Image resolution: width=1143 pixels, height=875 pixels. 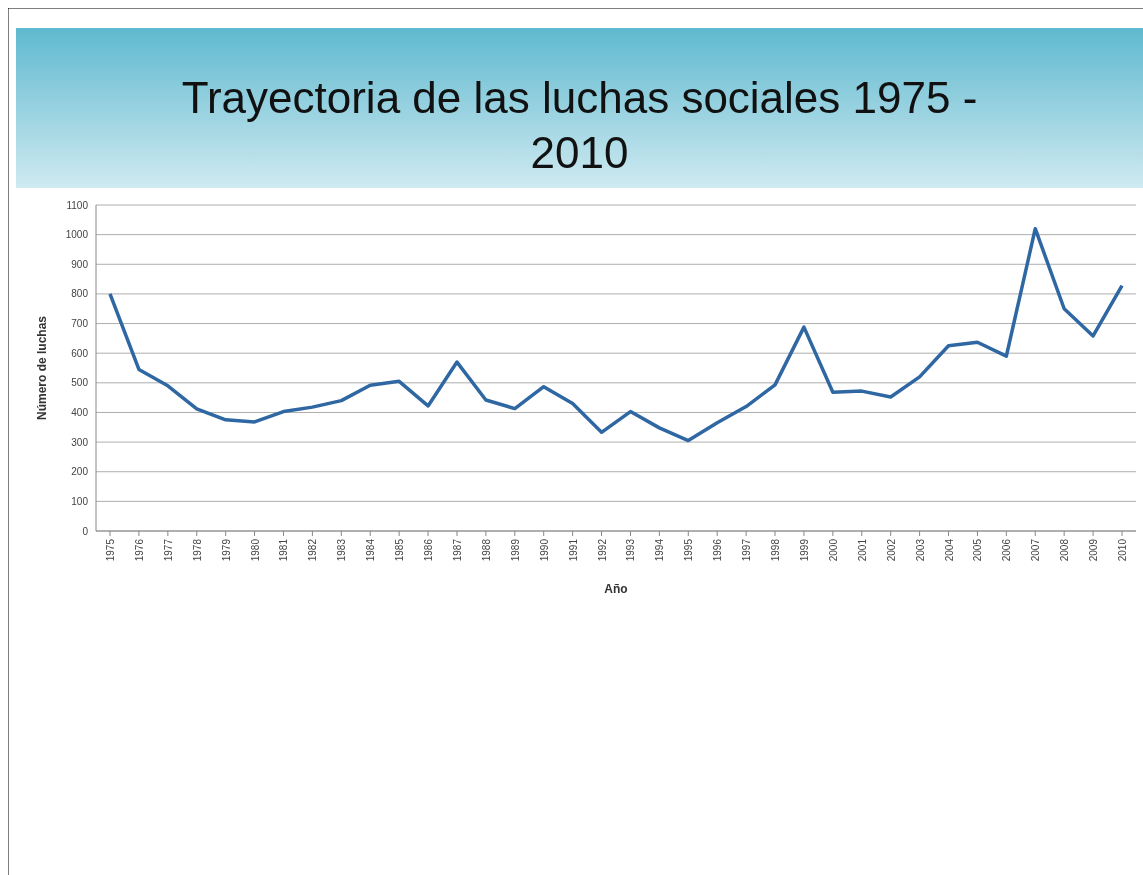 What do you see at coordinates (80, 412) in the screenshot?
I see `y-tick-label: 400` at bounding box center [80, 412].